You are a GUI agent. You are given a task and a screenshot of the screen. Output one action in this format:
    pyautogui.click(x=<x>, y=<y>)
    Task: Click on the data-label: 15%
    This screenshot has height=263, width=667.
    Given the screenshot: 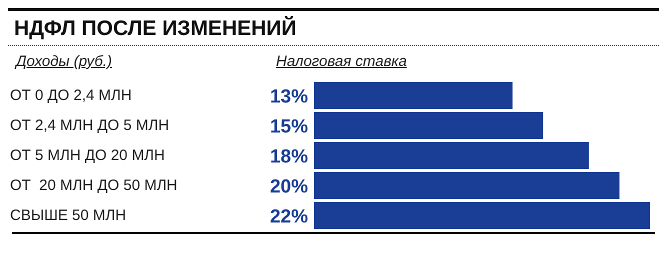 What is the action you would take?
    pyautogui.click(x=289, y=127)
    